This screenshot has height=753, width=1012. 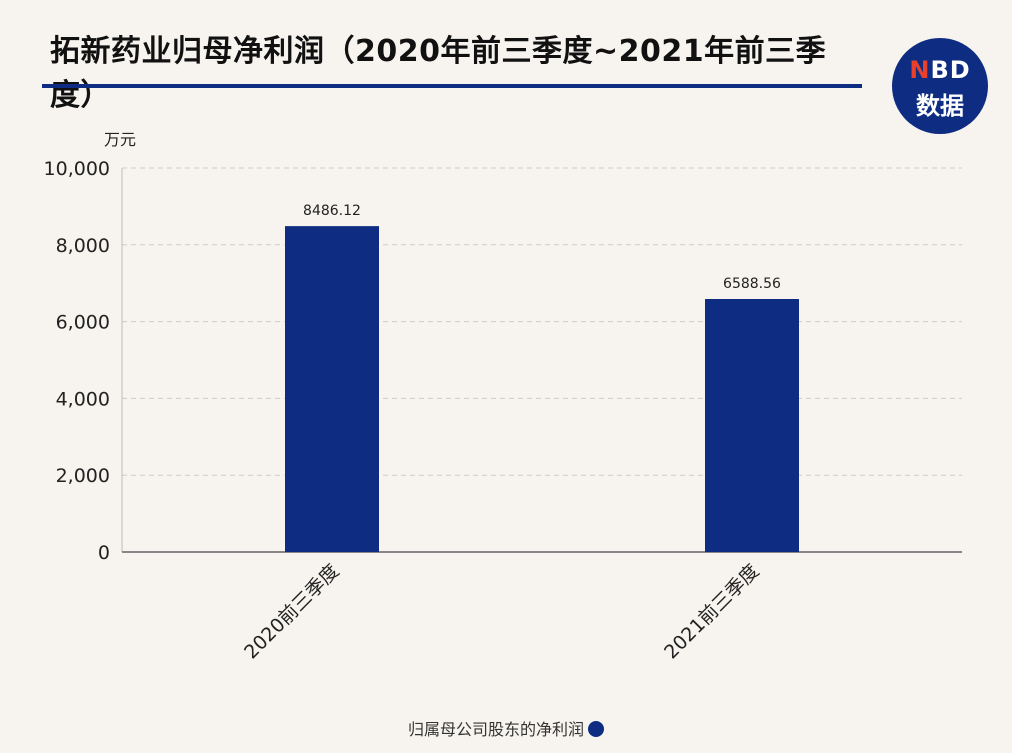 What do you see at coordinates (104, 553) in the screenshot?
I see `y-tick-label: 0` at bounding box center [104, 553].